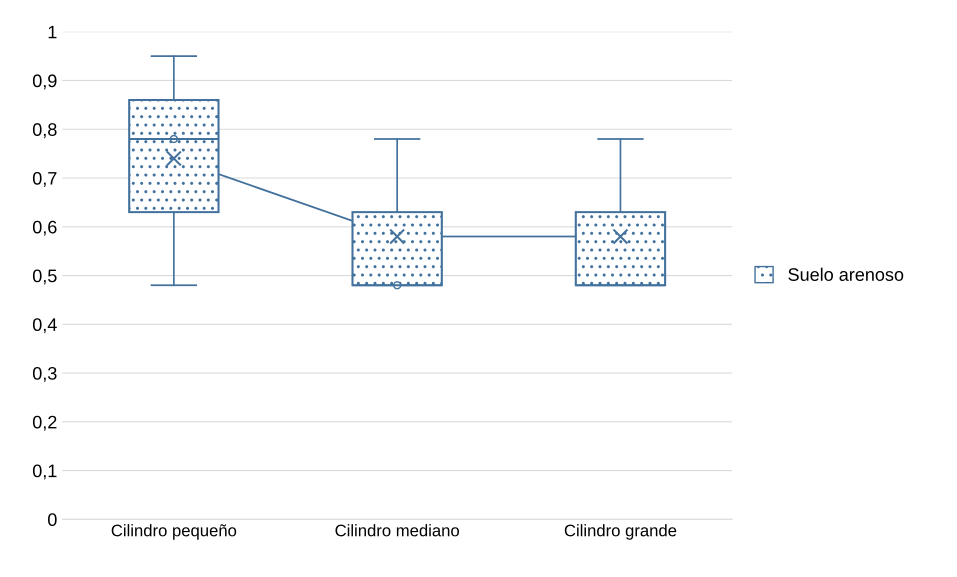 This screenshot has height=577, width=957. What do you see at coordinates (44, 179) in the screenshot?
I see `y-tick-label: 0,7` at bounding box center [44, 179].